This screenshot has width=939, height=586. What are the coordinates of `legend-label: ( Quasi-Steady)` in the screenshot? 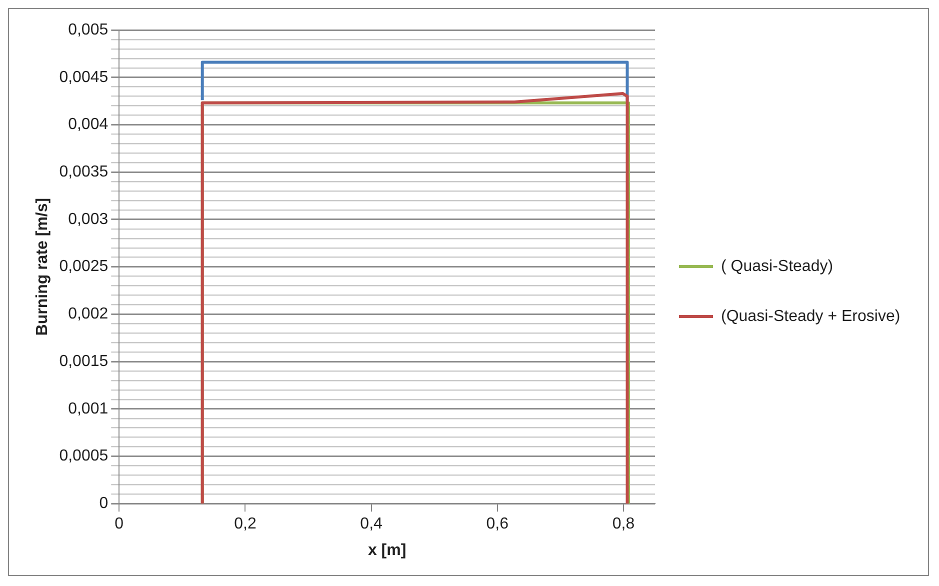 It's located at (777, 267).